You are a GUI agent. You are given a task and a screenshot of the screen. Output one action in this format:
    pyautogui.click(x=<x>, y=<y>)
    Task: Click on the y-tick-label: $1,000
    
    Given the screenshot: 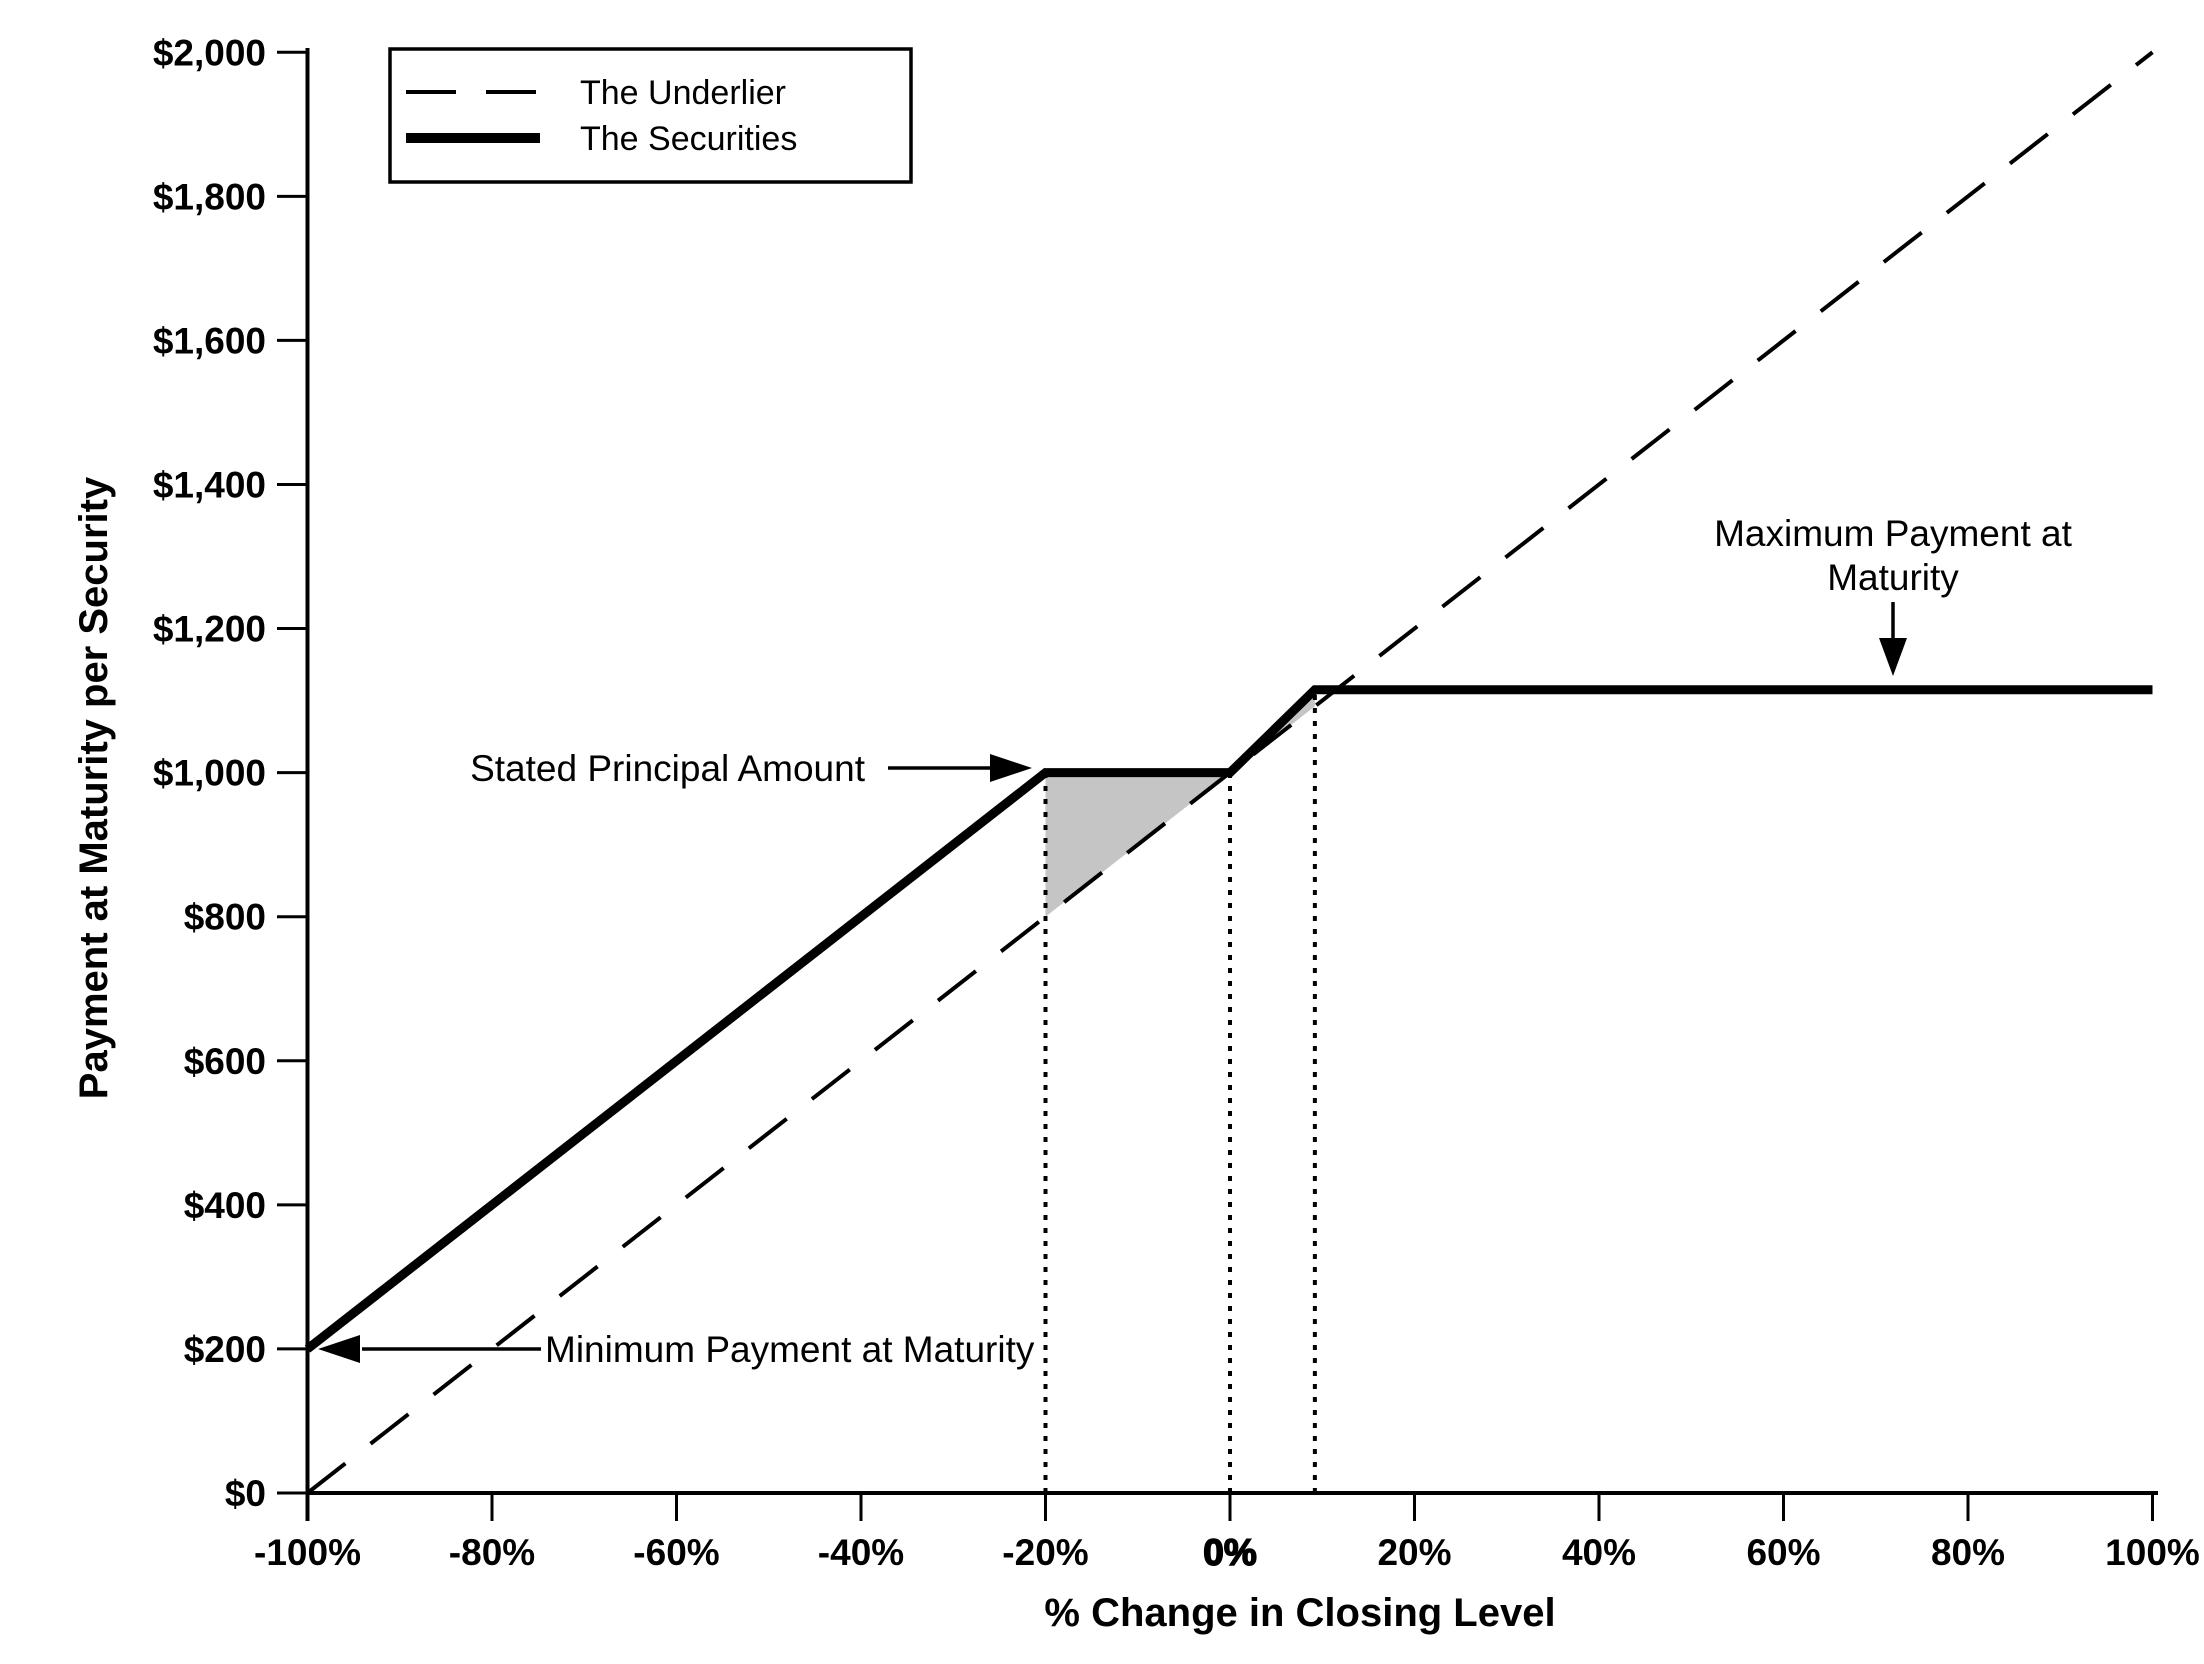 What is the action you would take?
    pyautogui.click(x=209, y=773)
    